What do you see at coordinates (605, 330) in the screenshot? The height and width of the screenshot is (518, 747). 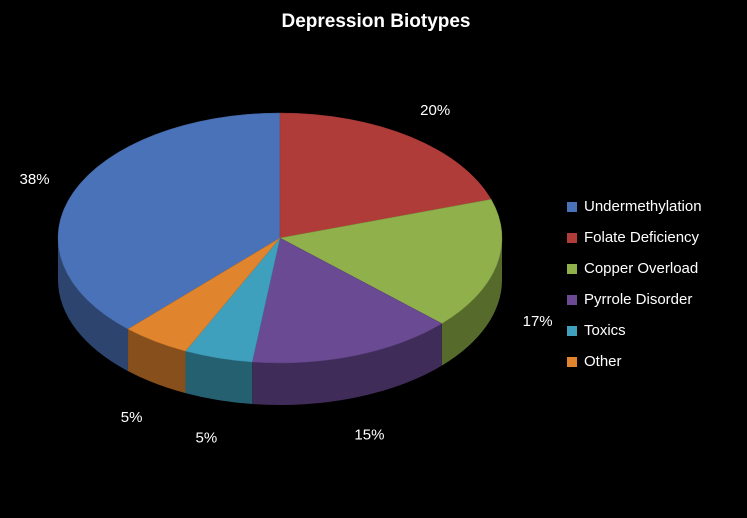 I see `legend-label: Toxics` at bounding box center [605, 330].